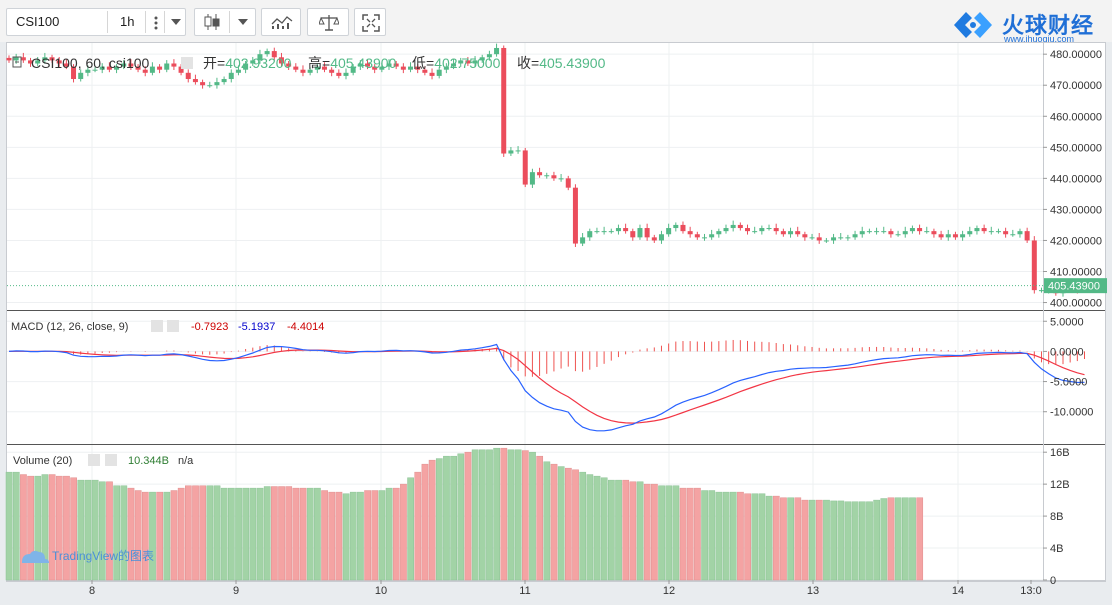 The image size is (1112, 605). What do you see at coordinates (111, 460) in the screenshot?
I see `volume-close-icon` at bounding box center [111, 460].